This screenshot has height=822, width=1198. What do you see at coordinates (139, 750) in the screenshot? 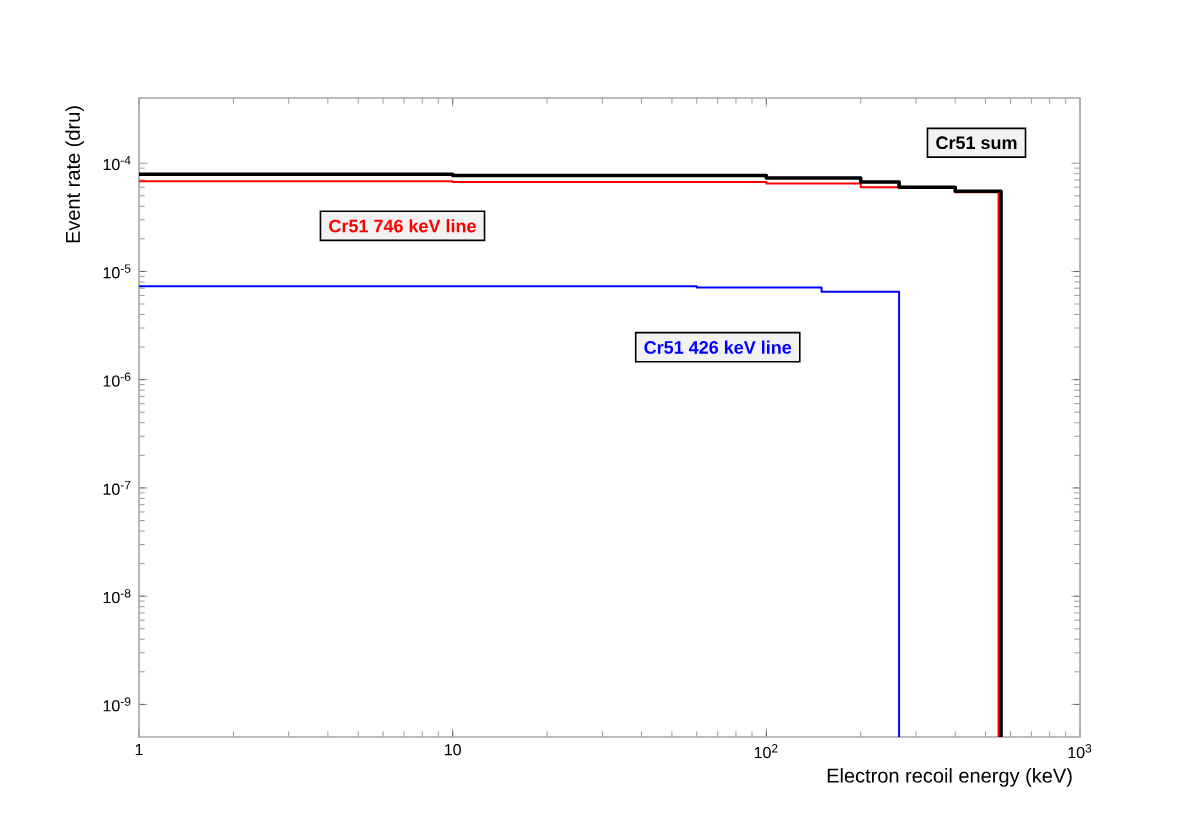
I see `x-tick-label: 1` at bounding box center [139, 750].